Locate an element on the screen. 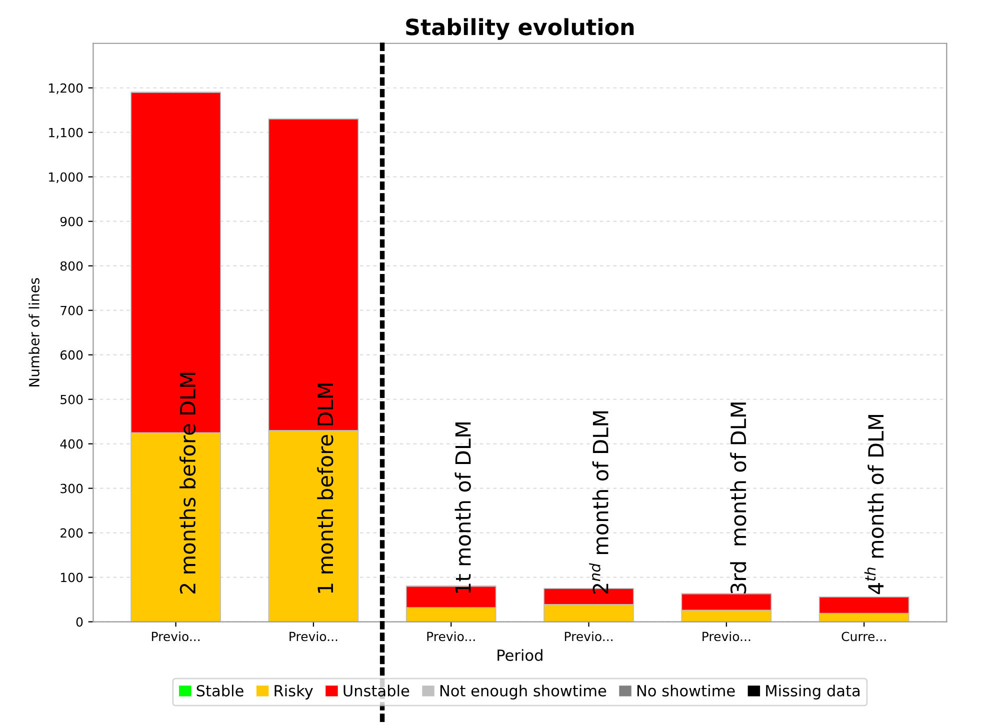  chart-title: Stability evolution is located at coordinates (520, 29).